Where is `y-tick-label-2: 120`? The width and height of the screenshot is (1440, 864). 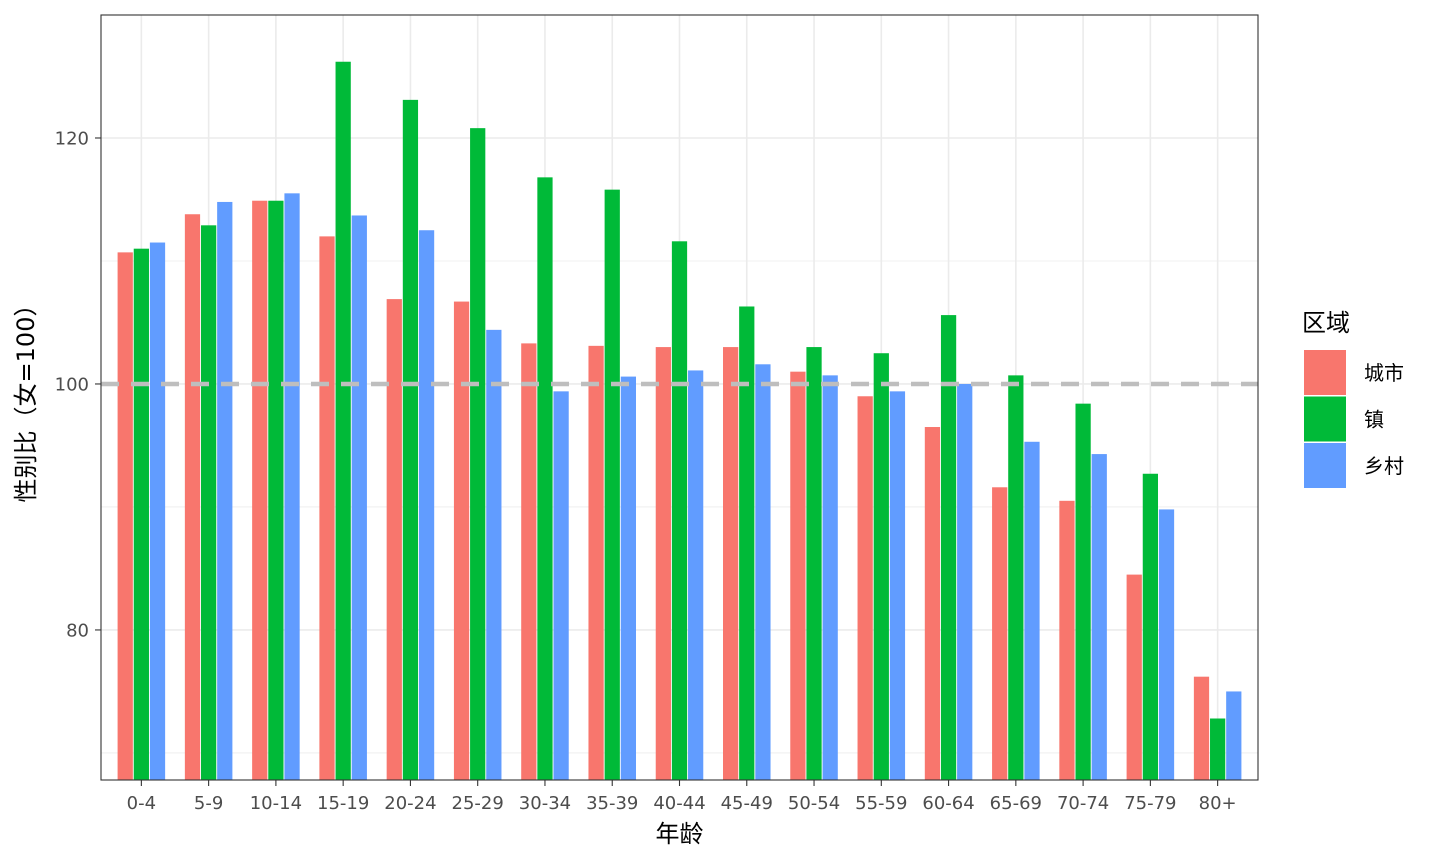 y-tick-label-2: 120 is located at coordinates (72, 138).